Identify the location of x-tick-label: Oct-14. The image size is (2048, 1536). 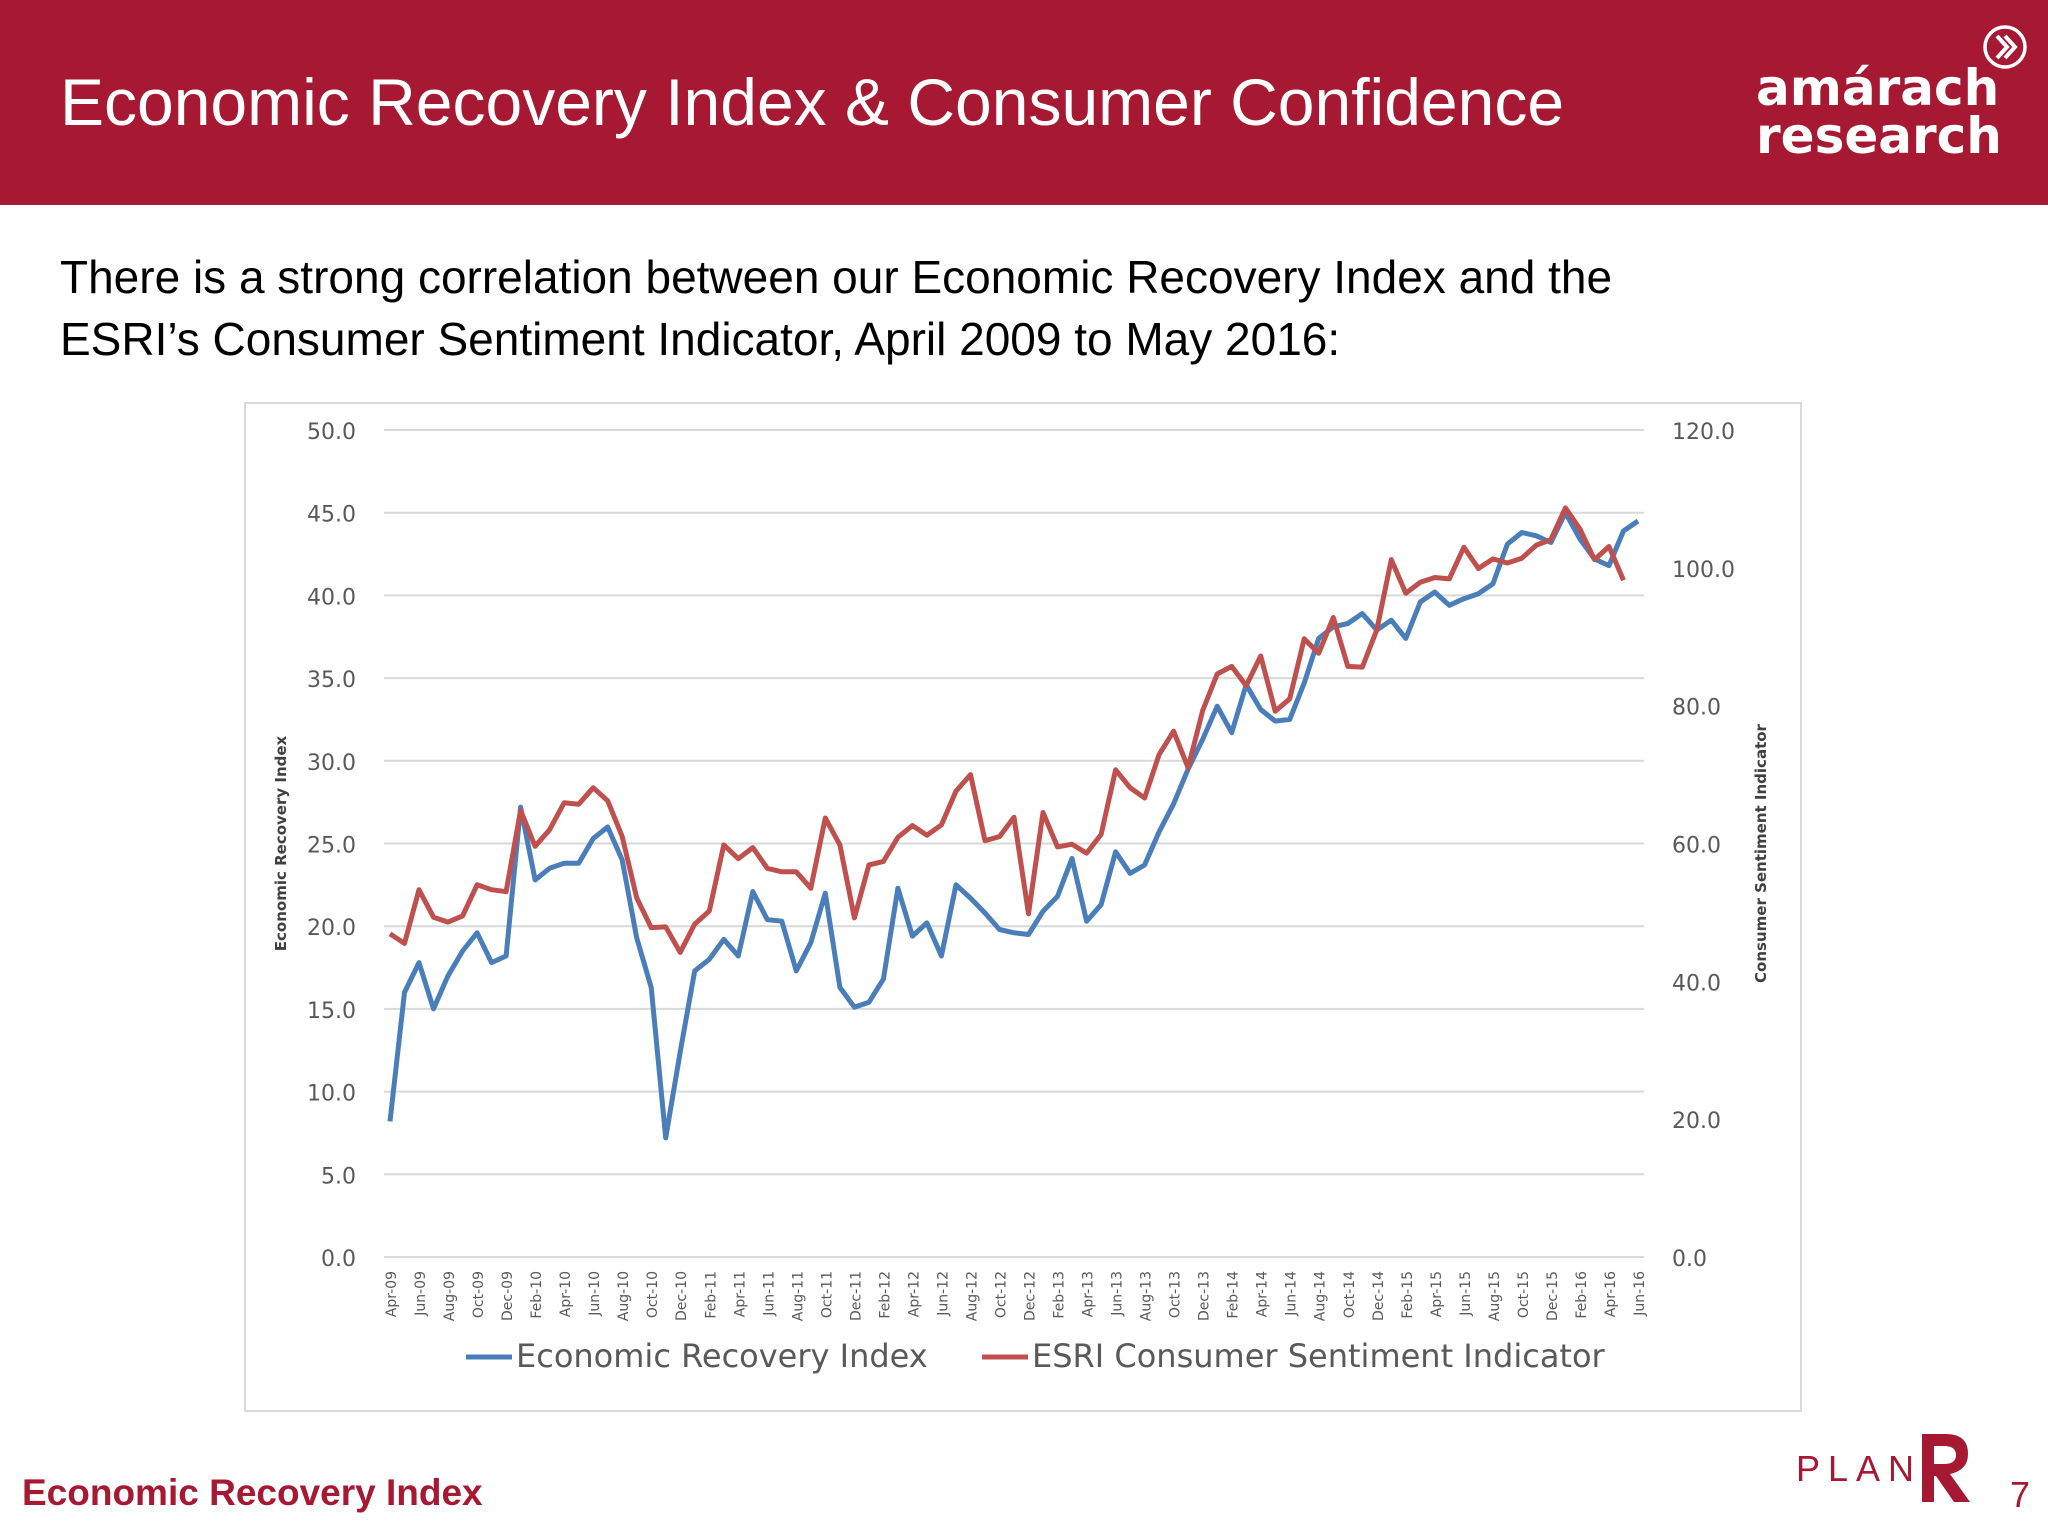
(1350, 1294).